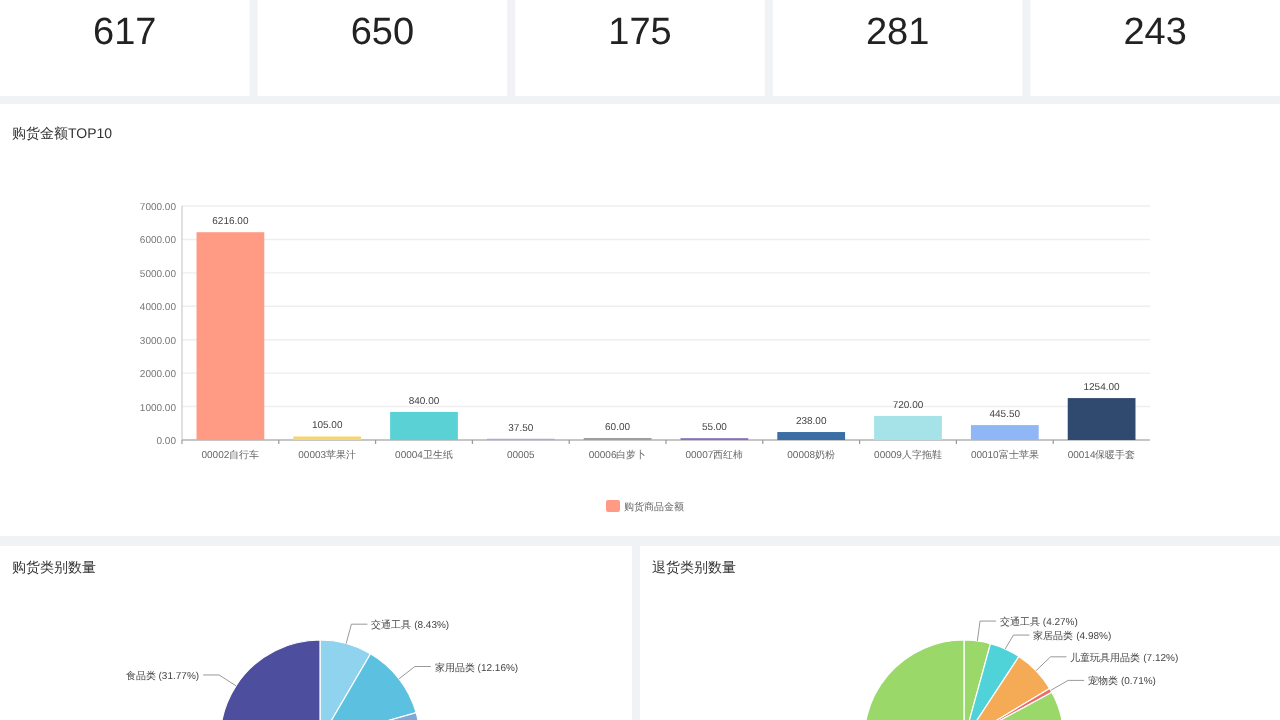 This screenshot has width=1280, height=720. Describe the element at coordinates (125, 33) in the screenshot. I see `text: 617` at that location.